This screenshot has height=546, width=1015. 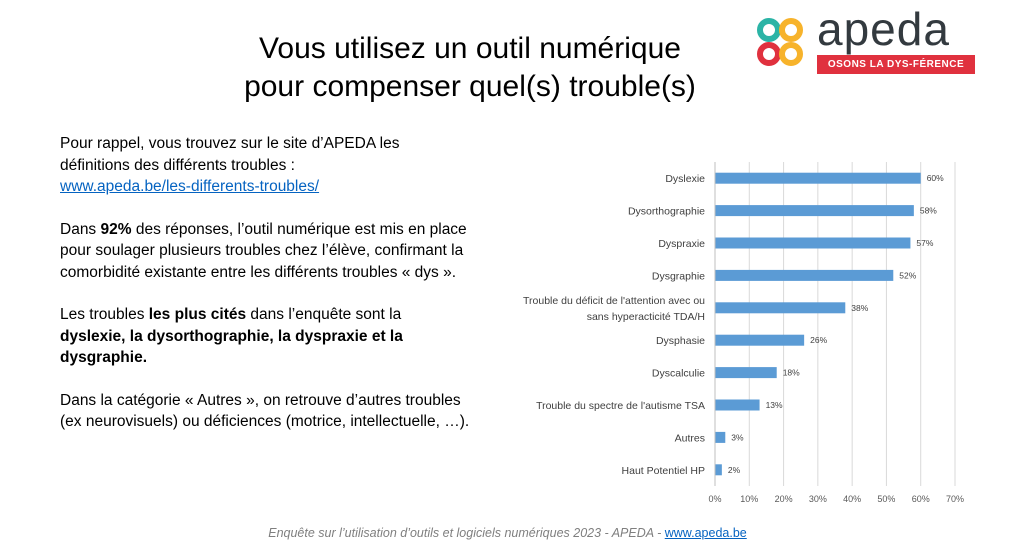 I want to click on logo-tagline: OSONS LA DYS-FÉRENCE, so click(x=896, y=64).